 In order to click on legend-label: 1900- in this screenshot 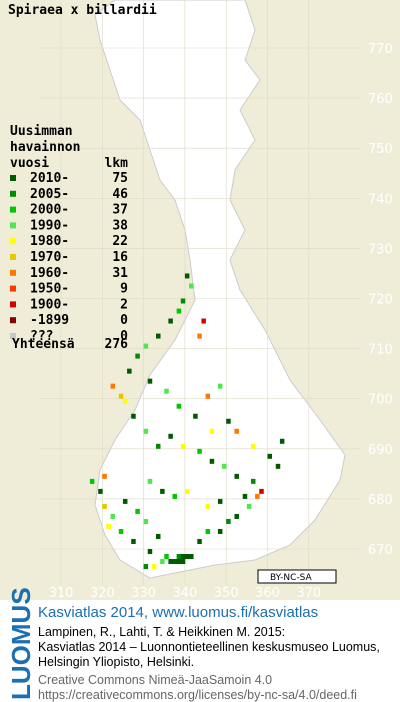, I will do `click(49, 304)`.